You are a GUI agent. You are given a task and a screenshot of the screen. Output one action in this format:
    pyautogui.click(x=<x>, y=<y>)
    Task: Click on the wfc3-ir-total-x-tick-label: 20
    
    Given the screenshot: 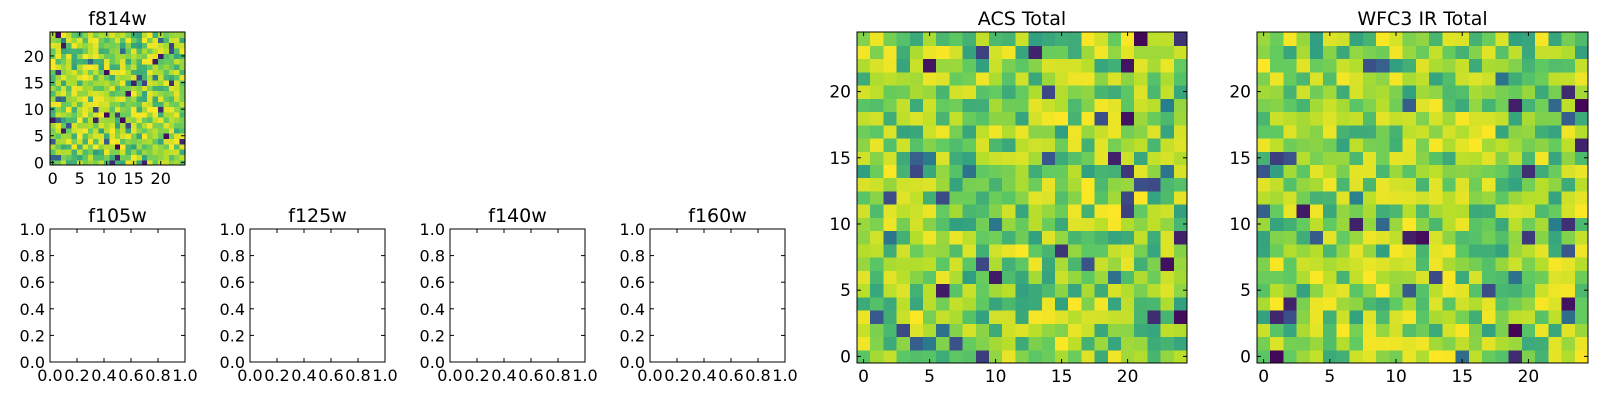 What is the action you would take?
    pyautogui.click(x=1529, y=377)
    